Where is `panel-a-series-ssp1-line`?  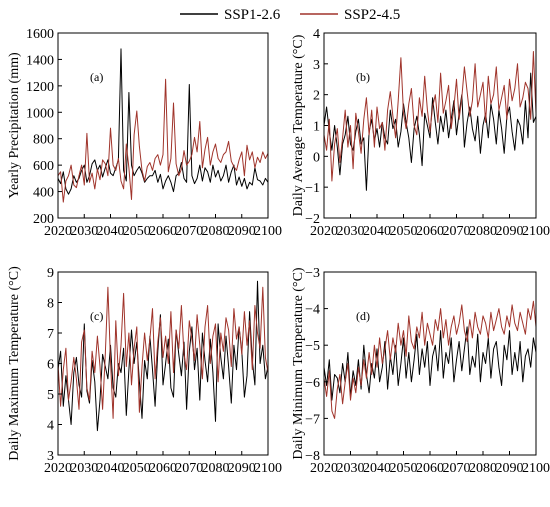
panel-a-series-ssp1-line is located at coordinates (163, 121).